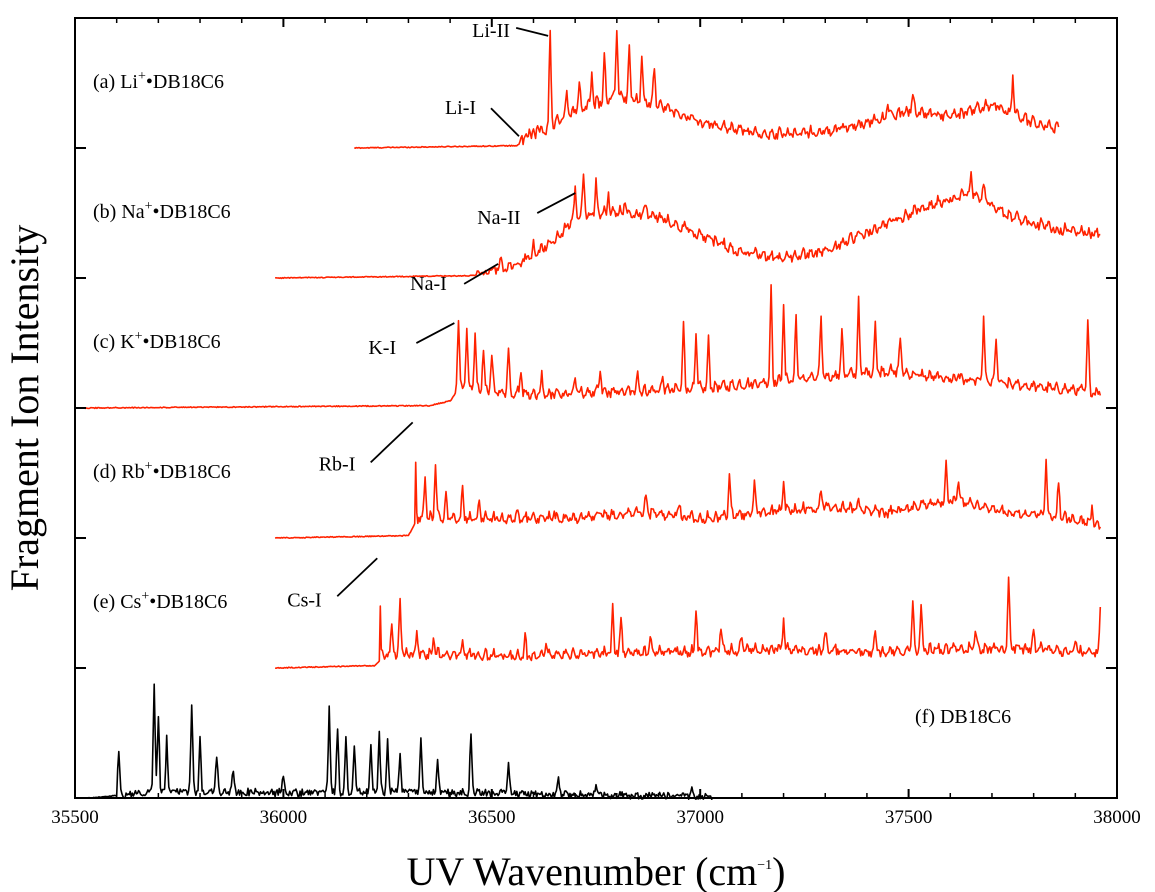  Describe the element at coordinates (428, 284) in the screenshot. I see `annotation-label-3: Na-I` at that location.